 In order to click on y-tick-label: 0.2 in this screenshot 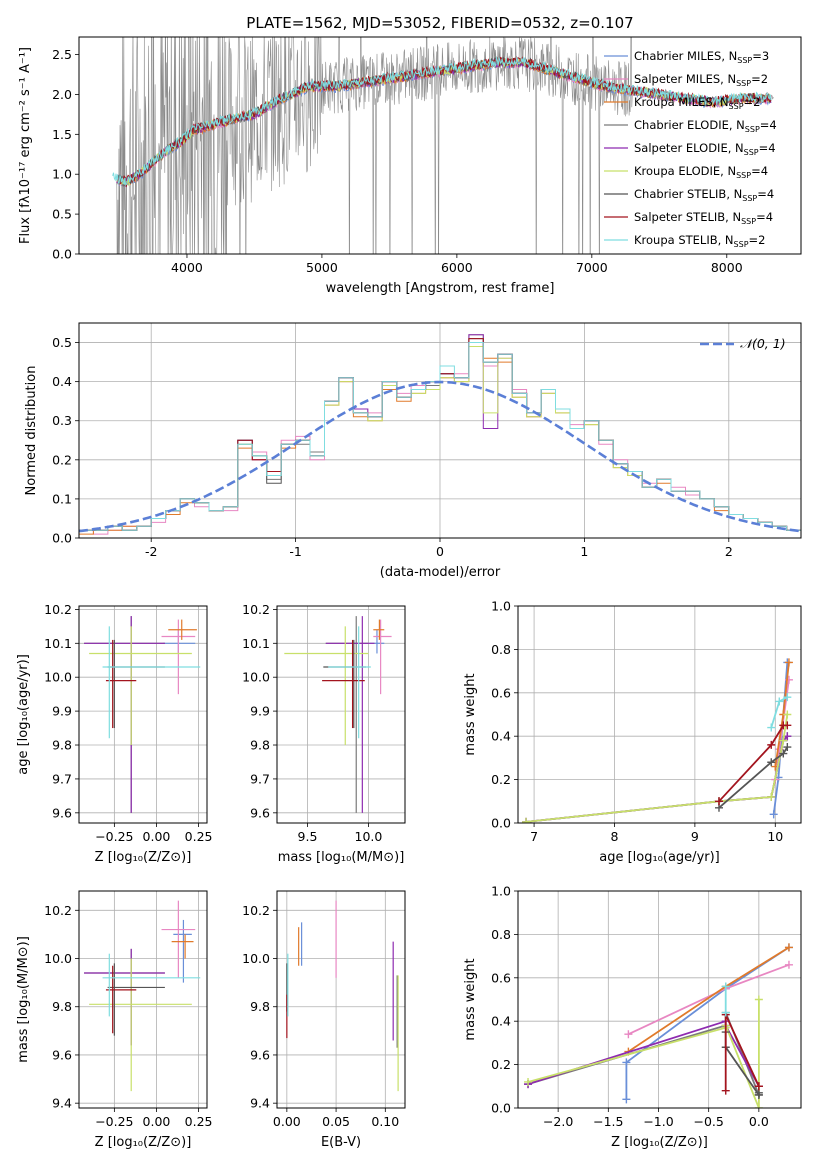, I will do `click(501, 779)`.